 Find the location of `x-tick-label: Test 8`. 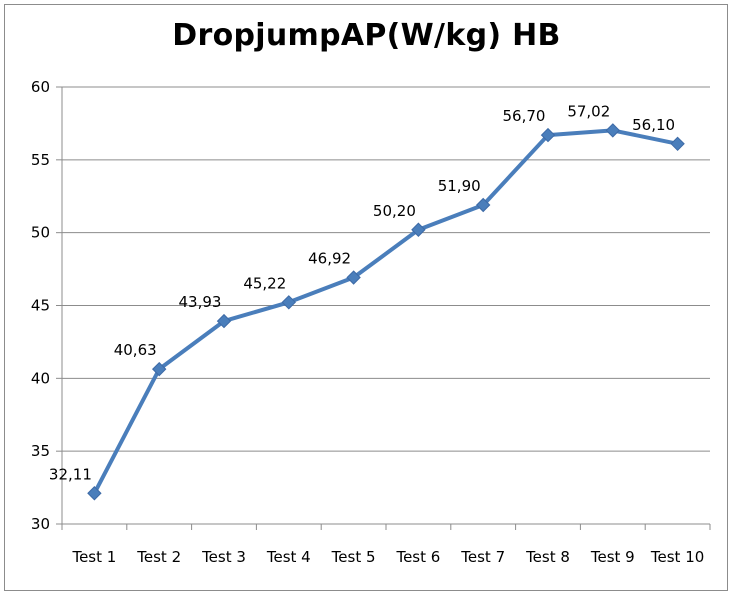

x-tick-label: Test 8 is located at coordinates (547, 557).